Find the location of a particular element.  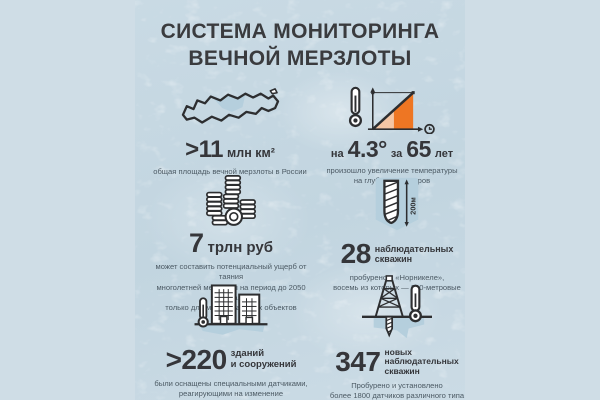

depth-label: 200м is located at coordinates (412, 205).